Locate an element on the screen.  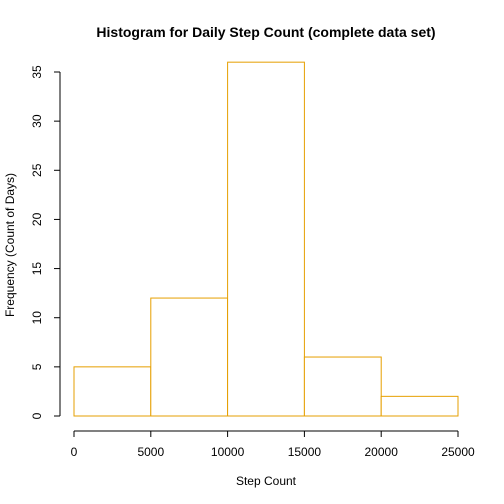
y-axis: 0 5 10 15 20 25 30 35 is located at coordinates (45, 242).